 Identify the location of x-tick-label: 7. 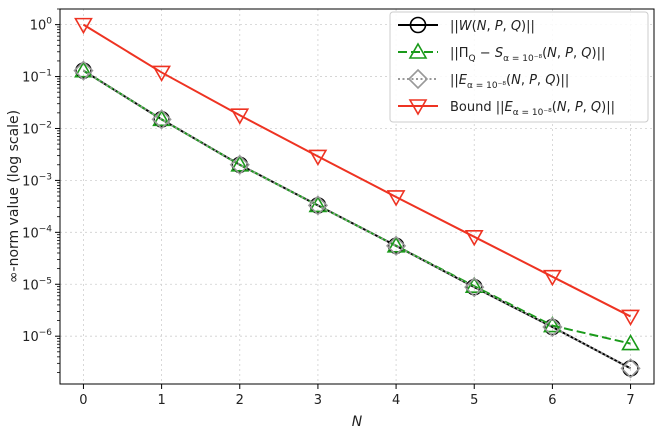
(630, 400).